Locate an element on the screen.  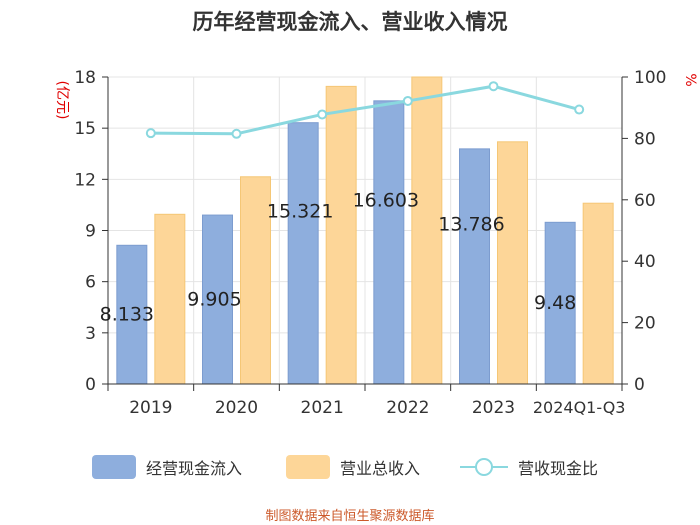
data-label-cash-inflow-2023: 13.786 is located at coordinates (471, 224).